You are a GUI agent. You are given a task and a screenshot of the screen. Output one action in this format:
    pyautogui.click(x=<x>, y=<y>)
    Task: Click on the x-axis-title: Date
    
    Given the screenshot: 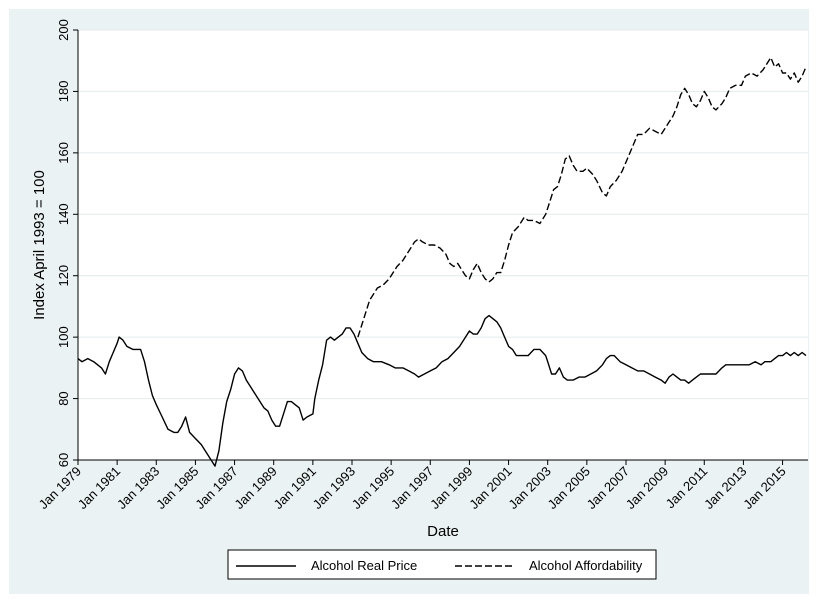 What is the action you would take?
    pyautogui.click(x=443, y=531)
    